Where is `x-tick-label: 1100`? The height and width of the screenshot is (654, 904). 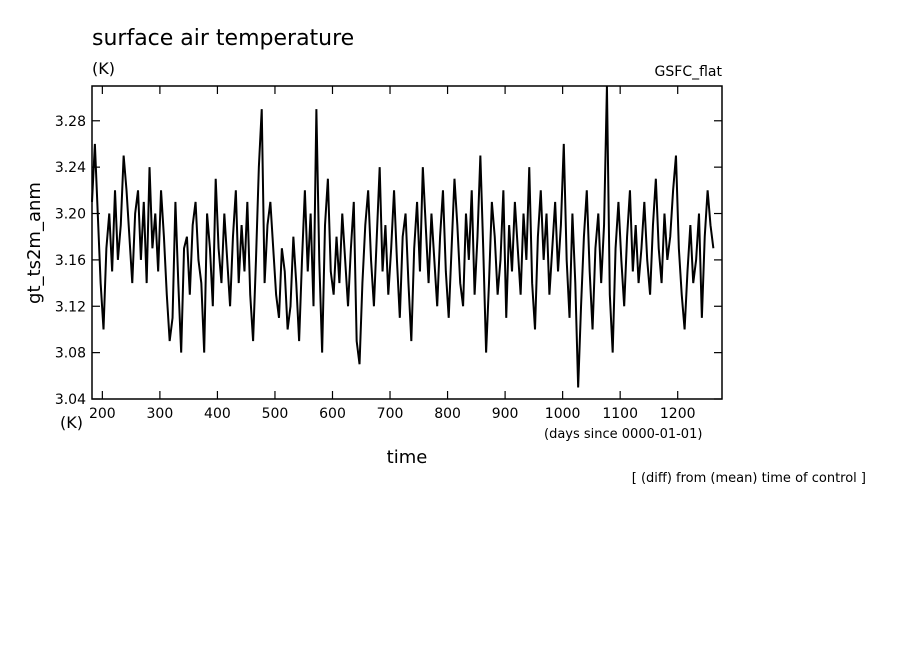
x-tick-label: 1100 is located at coordinates (620, 414).